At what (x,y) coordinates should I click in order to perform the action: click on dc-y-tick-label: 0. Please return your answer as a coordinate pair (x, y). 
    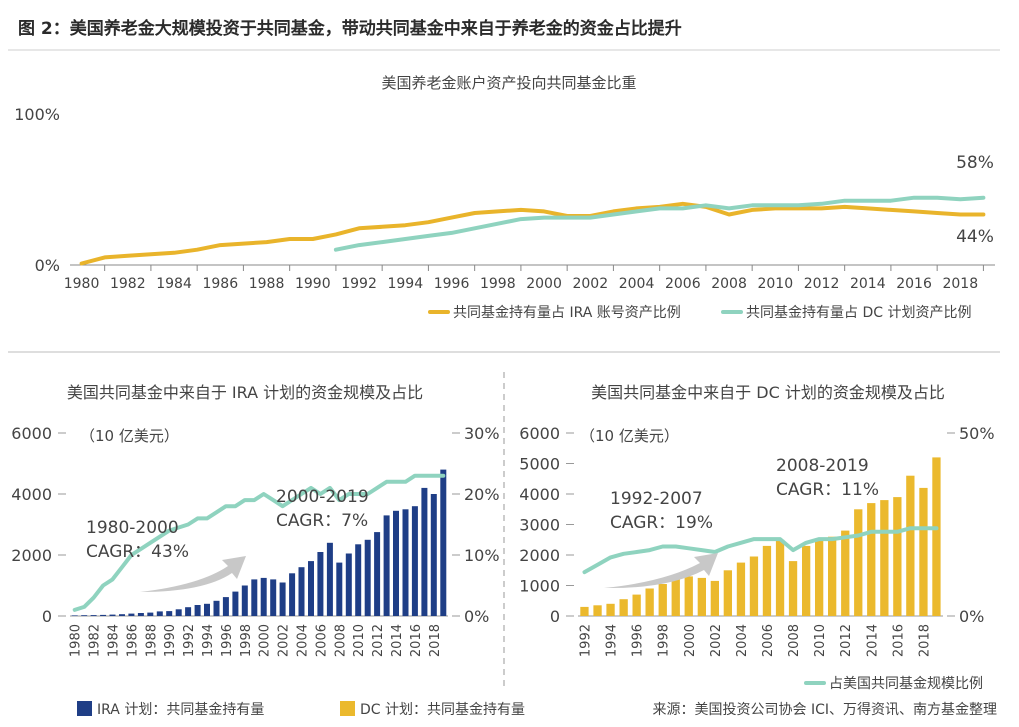
    Looking at the image, I should click on (555, 616).